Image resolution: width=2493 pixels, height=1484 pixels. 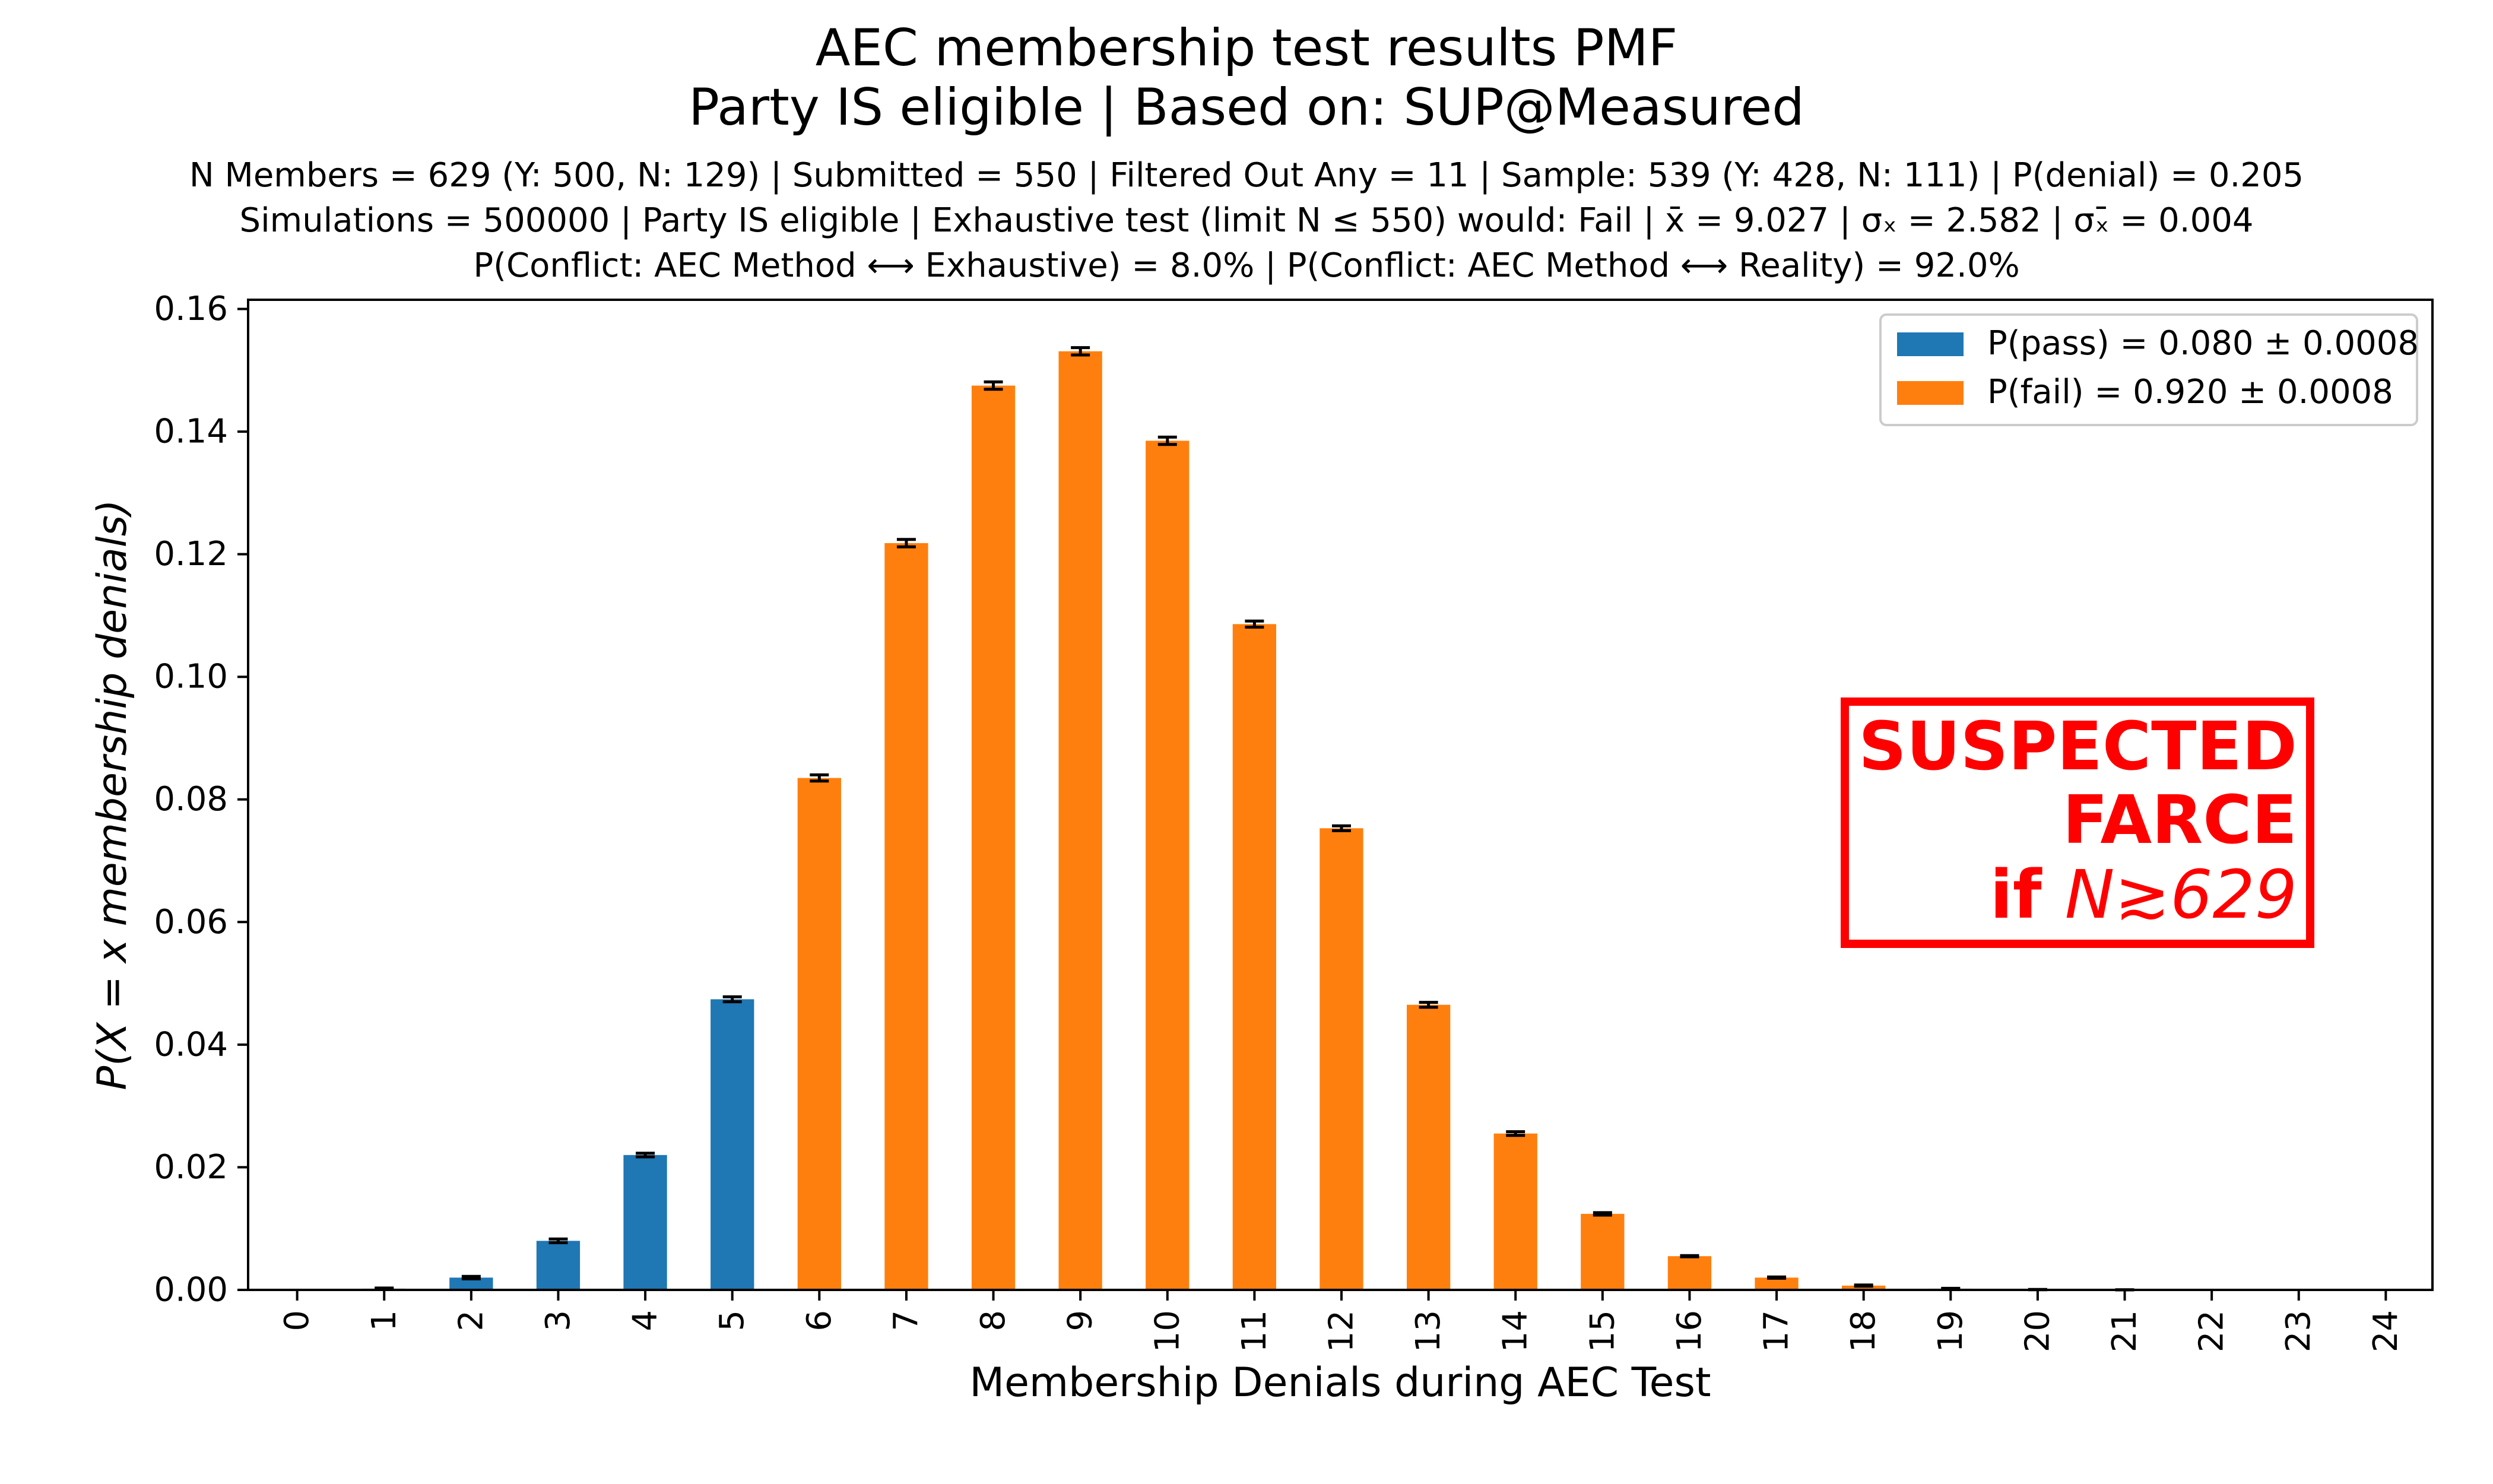 I want to click on y-tick-label-0.04: 0.04, so click(x=191, y=1044).